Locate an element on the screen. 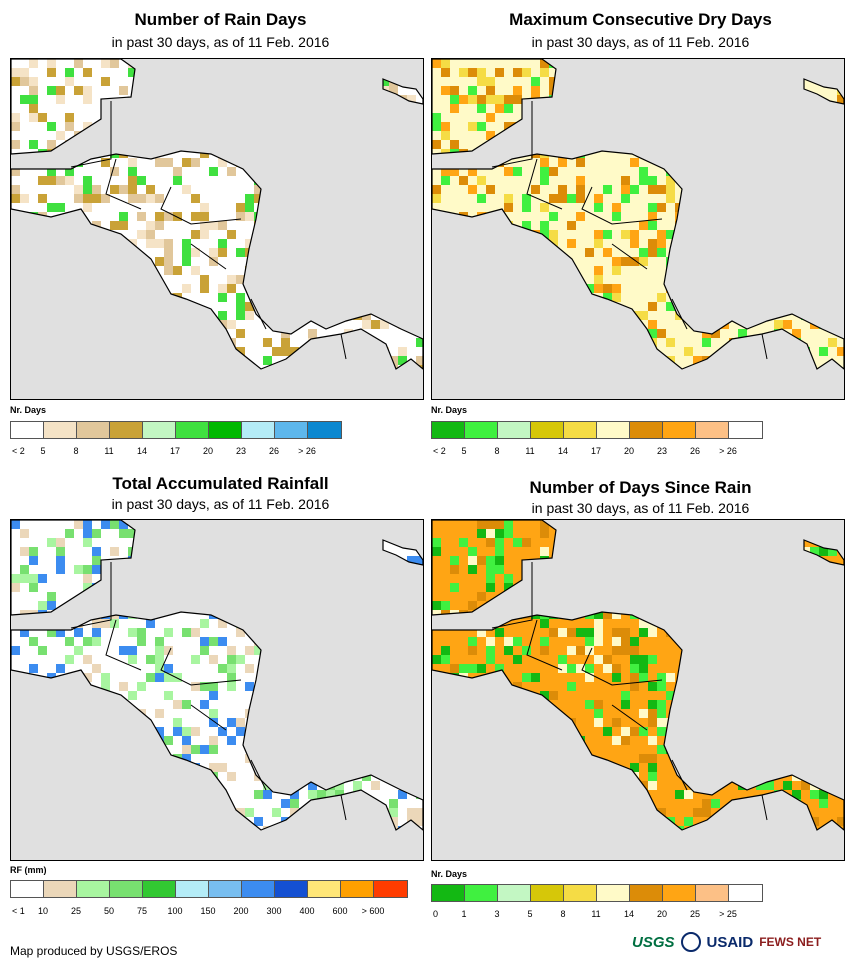  agency-logos: USGS USAID FEWS NET is located at coordinates (726, 942).